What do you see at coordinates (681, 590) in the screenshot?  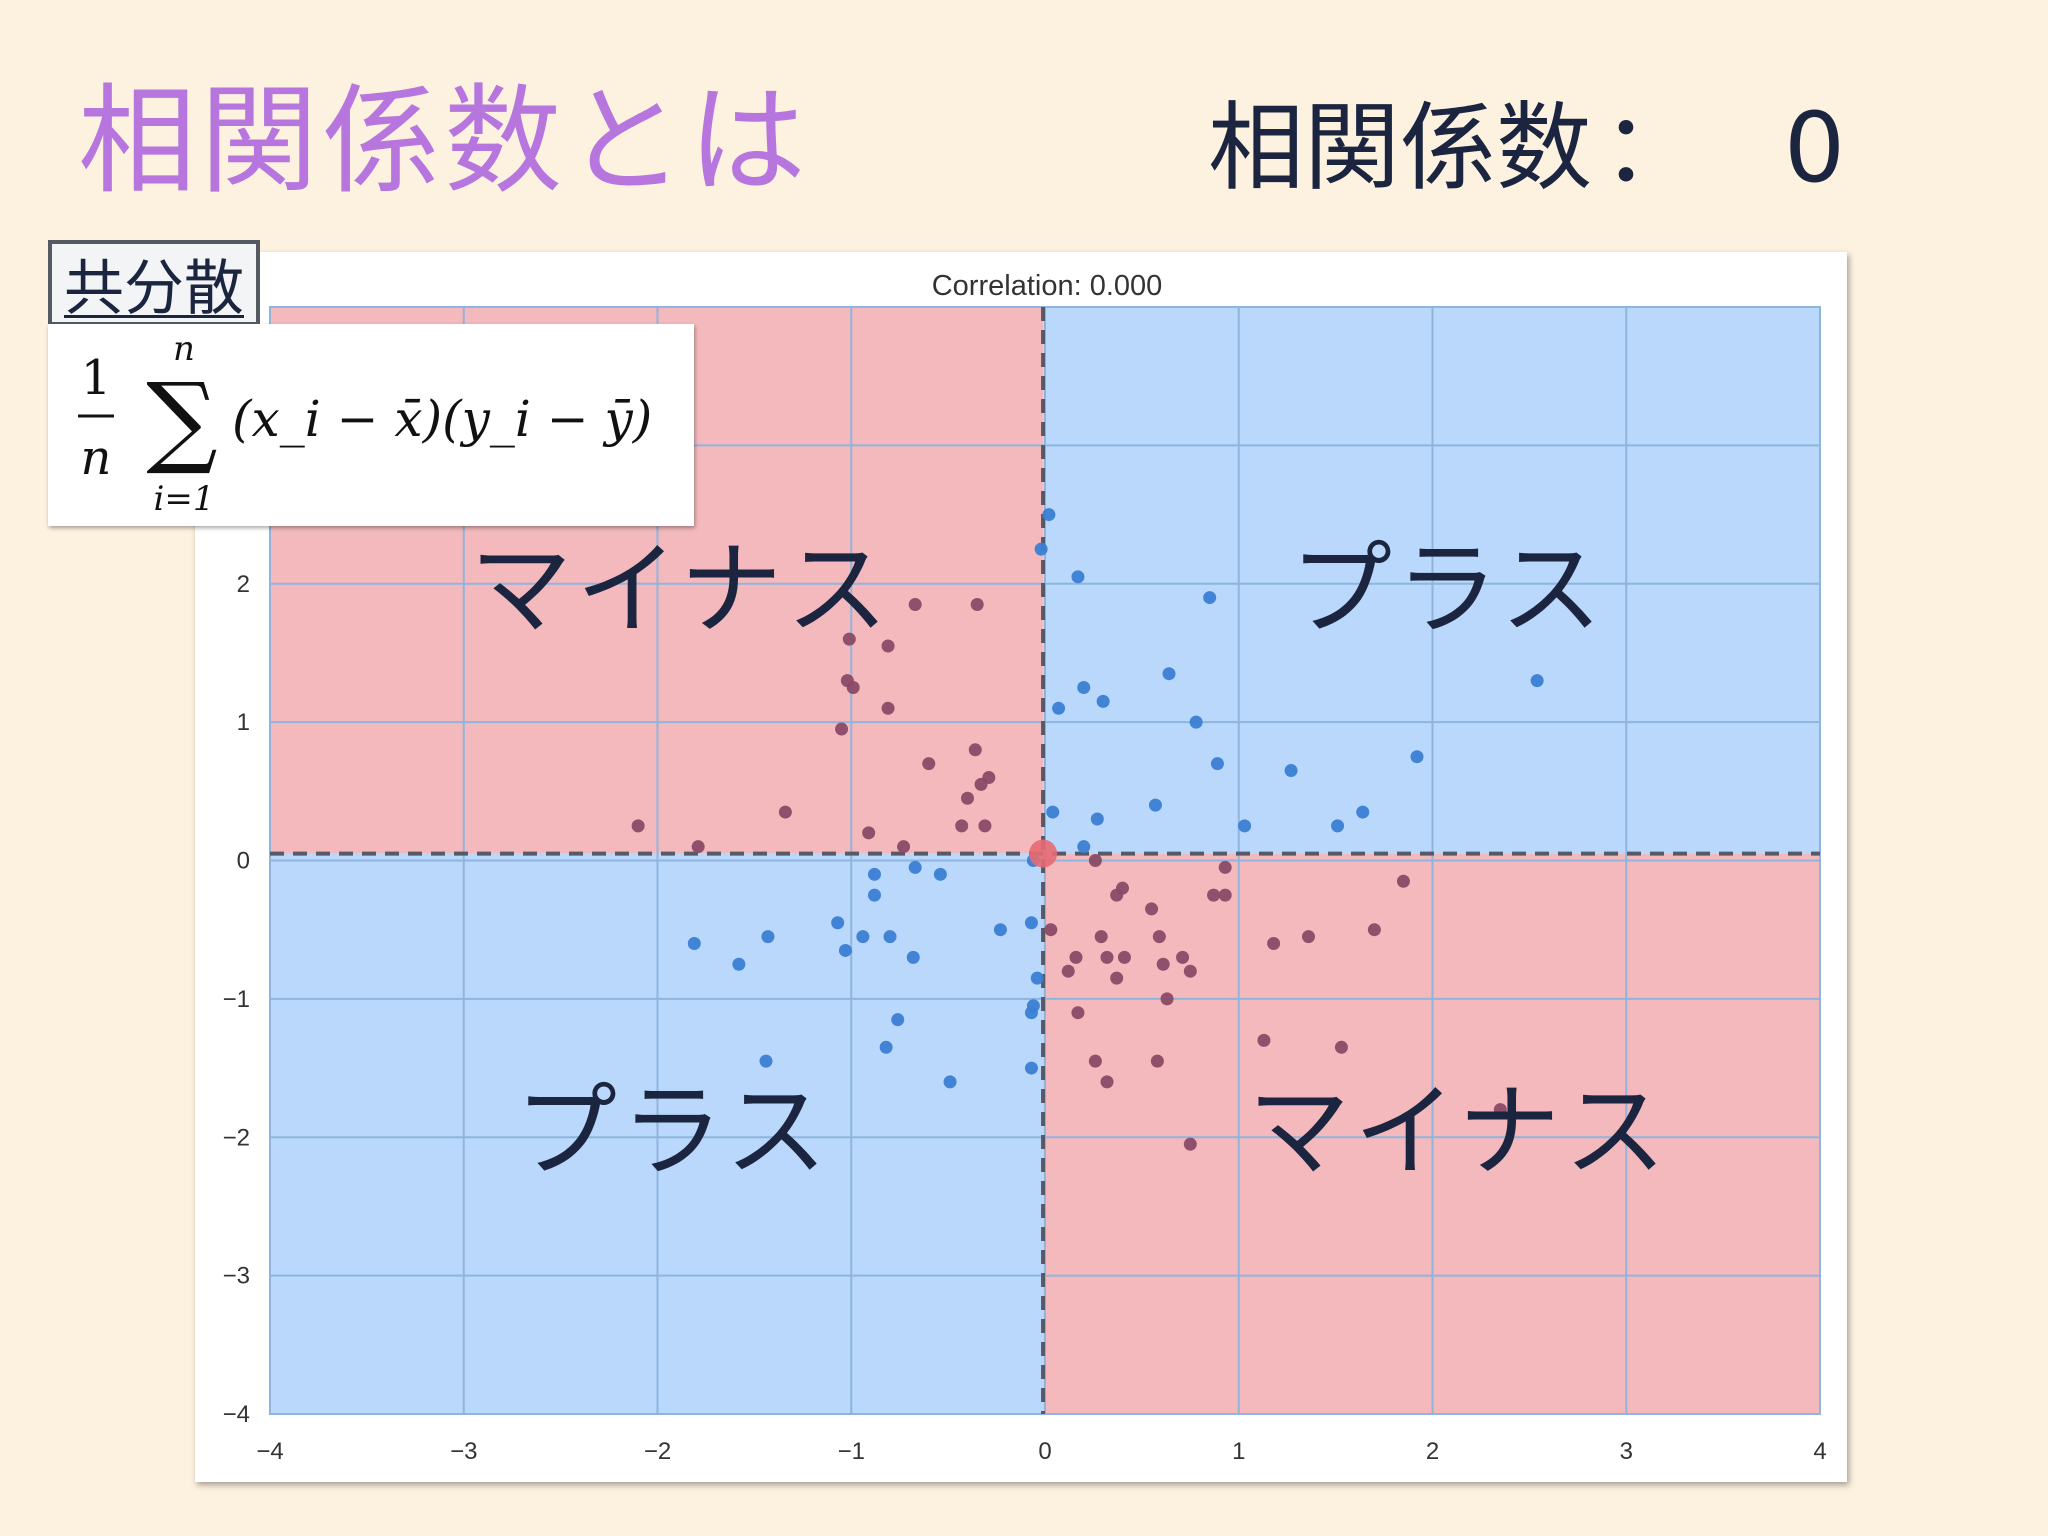 I see `quadrant-label-top-left: マイナス` at bounding box center [681, 590].